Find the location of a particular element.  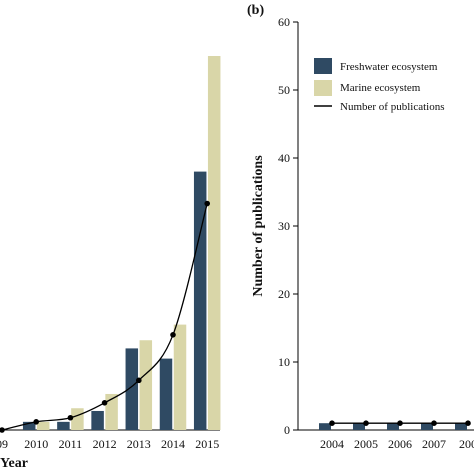

left-bar-marine-2012 is located at coordinates (111, 411).